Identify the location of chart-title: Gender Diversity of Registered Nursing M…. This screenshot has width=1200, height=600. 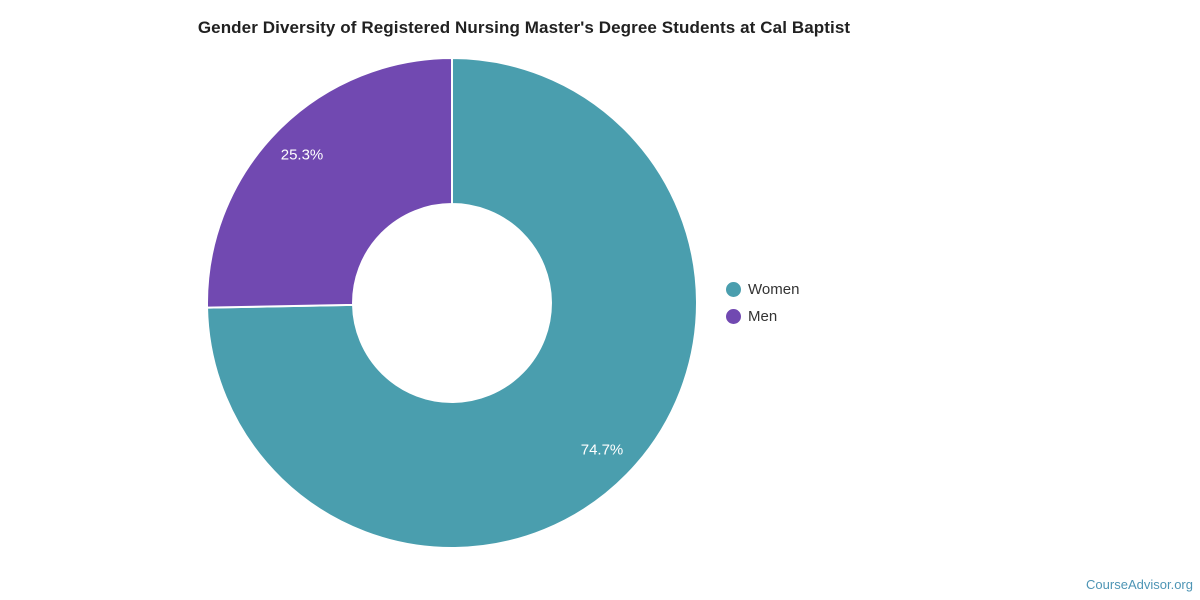
(524, 27).